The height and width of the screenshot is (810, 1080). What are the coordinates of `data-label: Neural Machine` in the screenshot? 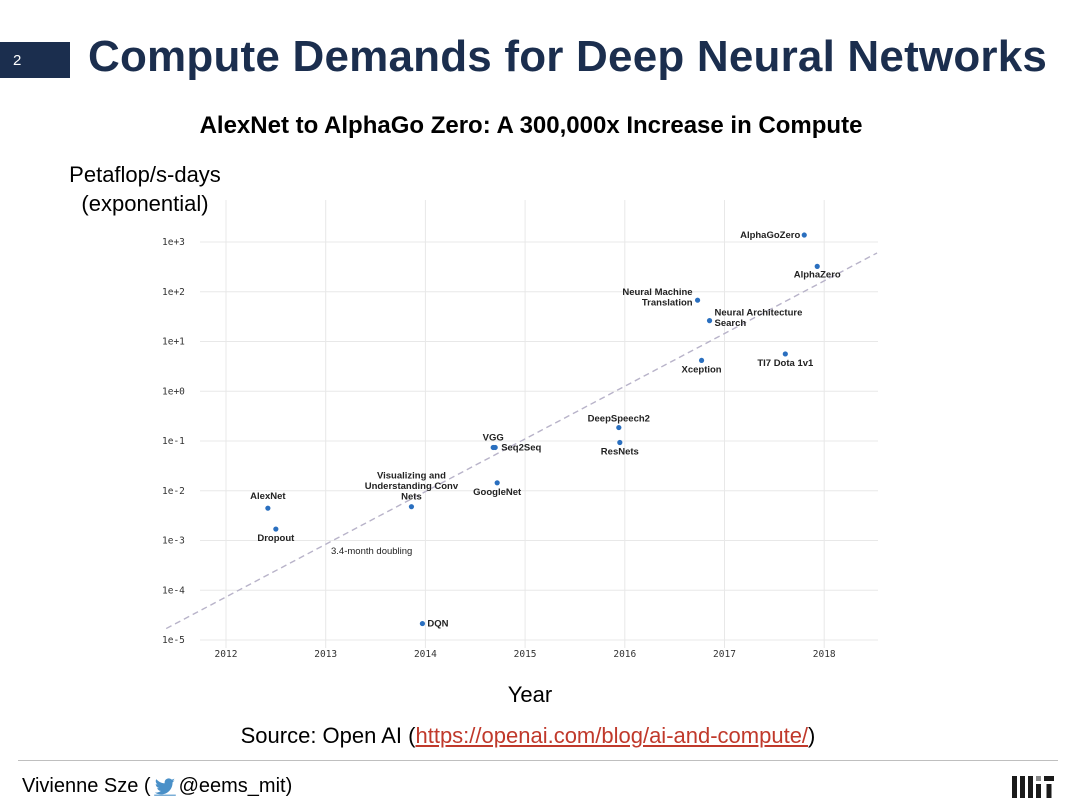 It's located at (657, 292).